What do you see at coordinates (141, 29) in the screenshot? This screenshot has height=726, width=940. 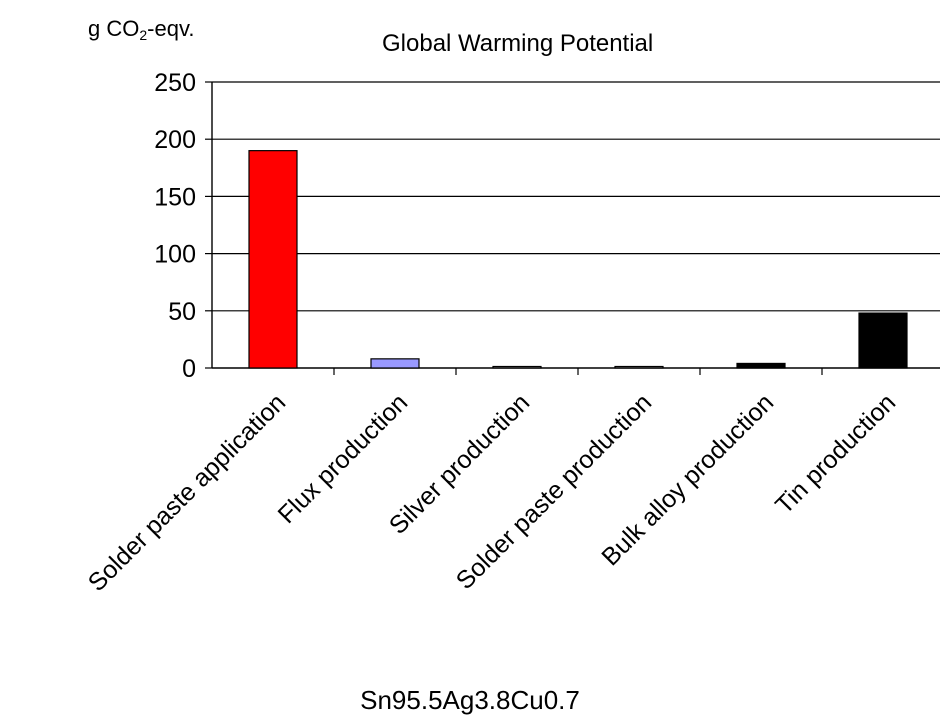 I see `y-axis-label: g CO2-eqv.` at bounding box center [141, 29].